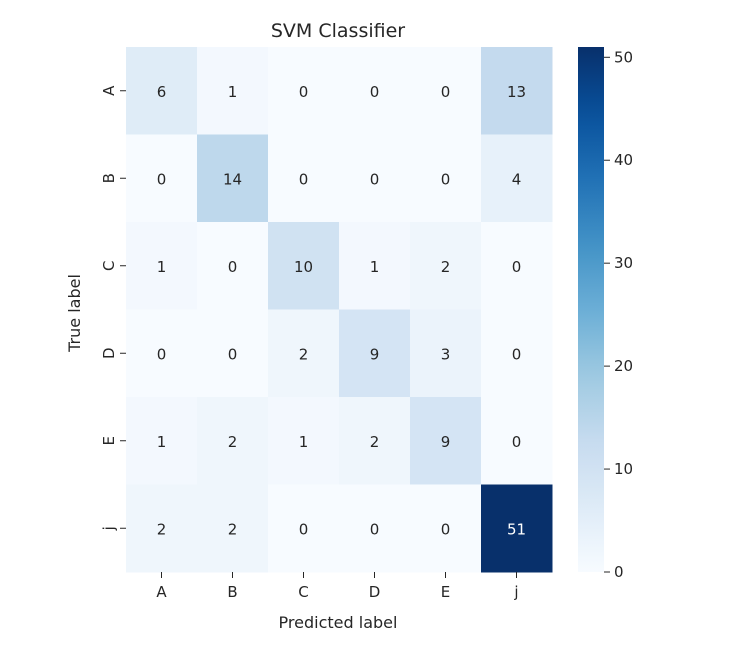 The width and height of the screenshot is (749, 647). Describe the element at coordinates (109, 178) in the screenshot. I see `y-tick-label: B` at that location.